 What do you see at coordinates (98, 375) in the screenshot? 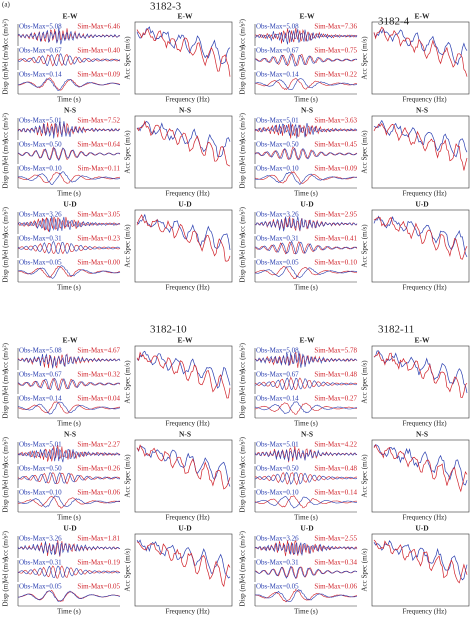
I see `sim-max-label: Sim-Max=0.32` at bounding box center [98, 375].